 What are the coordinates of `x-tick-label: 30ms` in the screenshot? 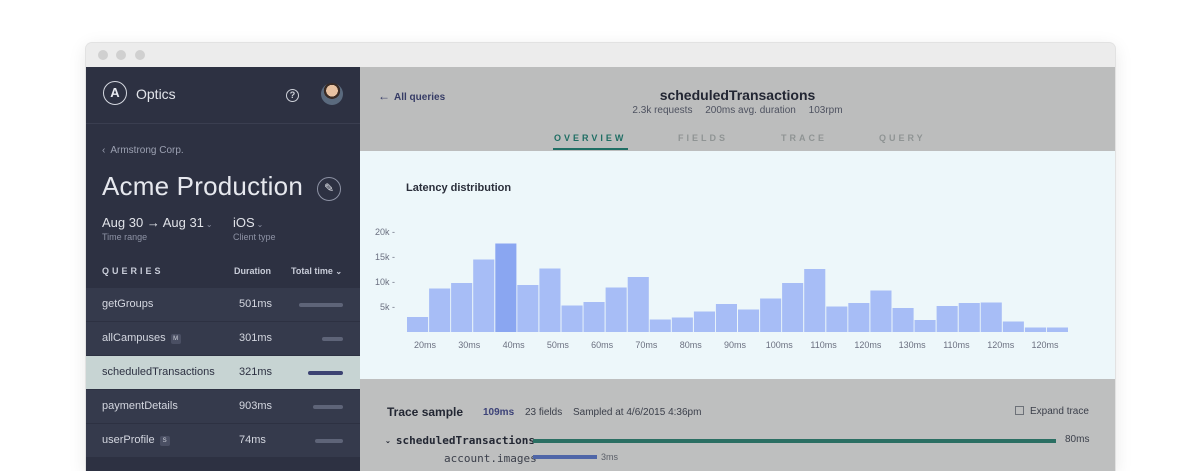 It's located at (469, 345).